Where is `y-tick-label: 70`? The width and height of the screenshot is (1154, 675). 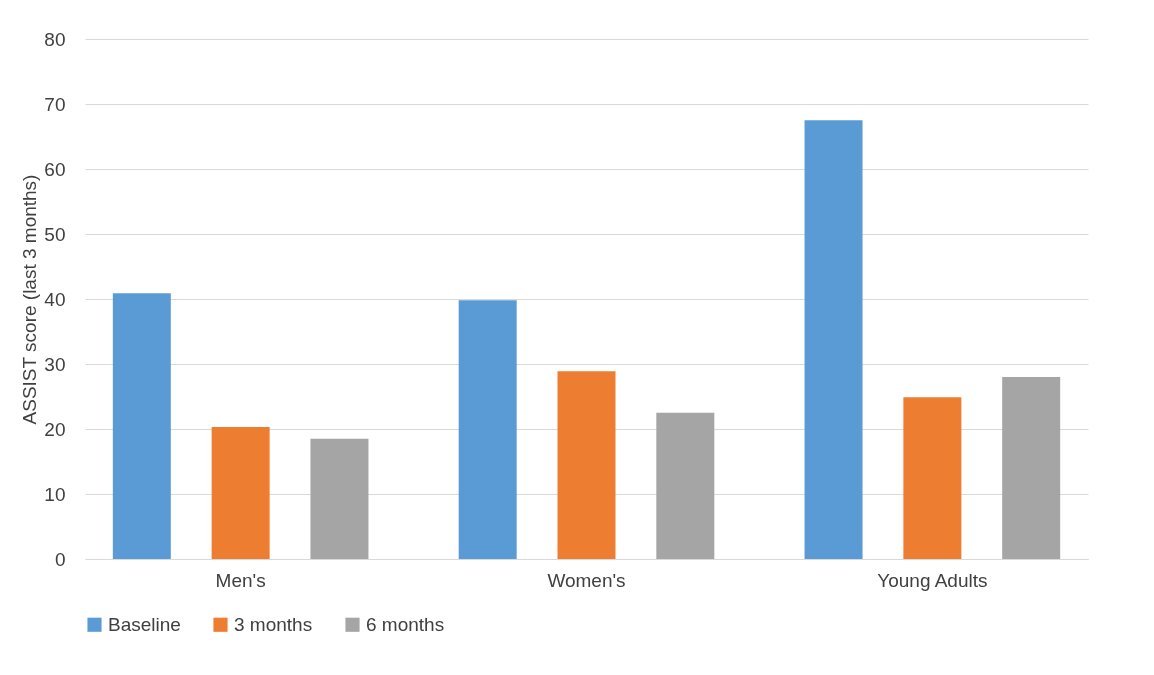 y-tick-label: 70 is located at coordinates (55, 104).